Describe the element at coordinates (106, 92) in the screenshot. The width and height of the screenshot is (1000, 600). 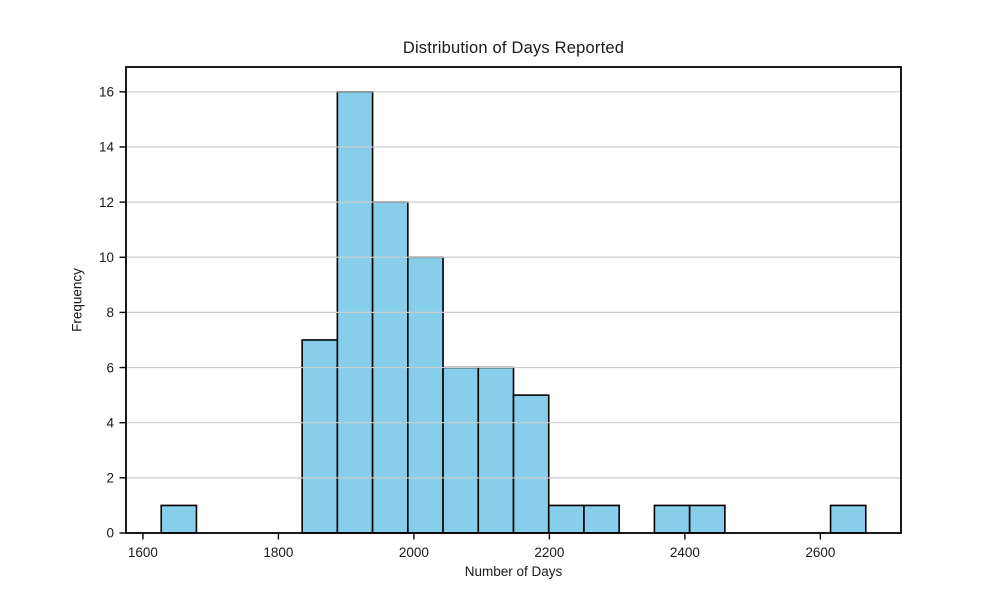
I see `y-tick-label: 16` at that location.